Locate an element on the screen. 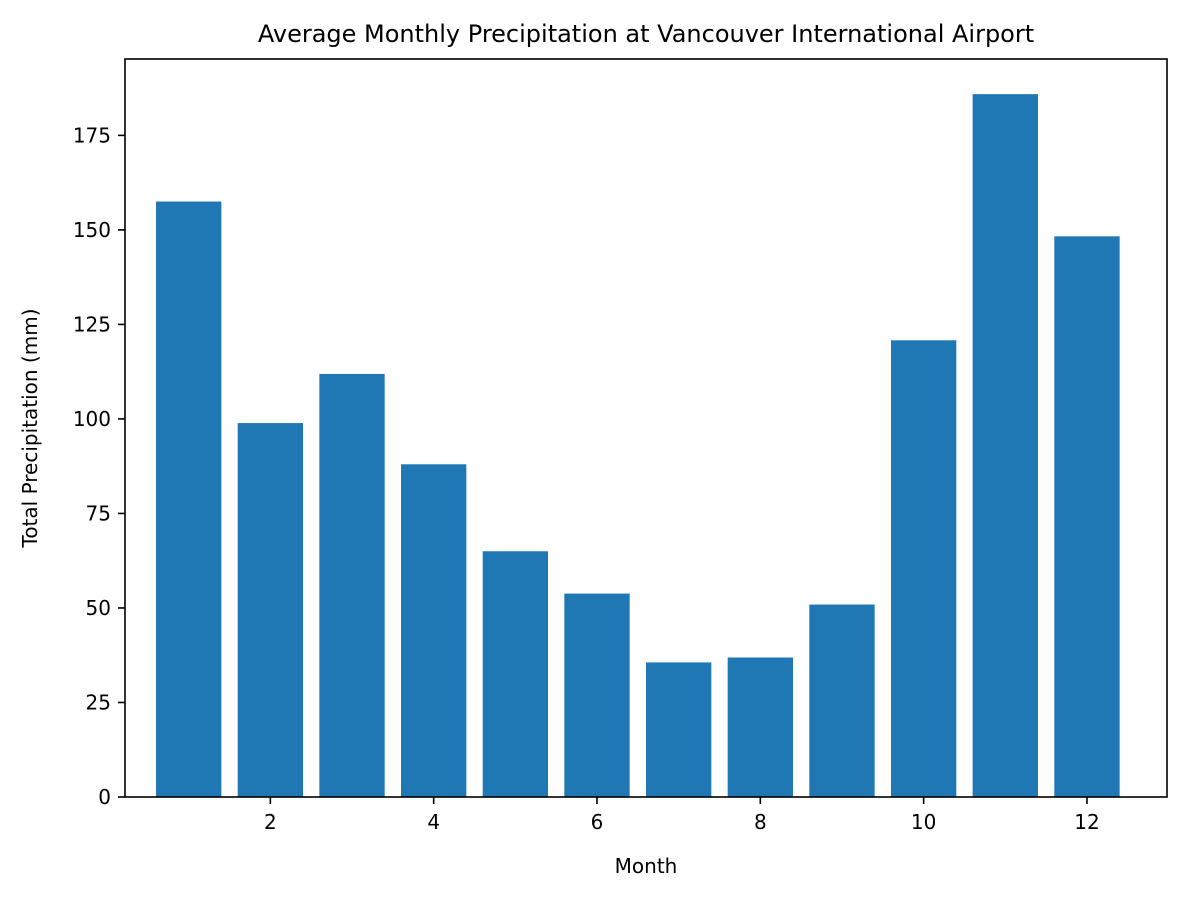 The width and height of the screenshot is (1186, 898). x-tick-label: 10 is located at coordinates (923, 822).